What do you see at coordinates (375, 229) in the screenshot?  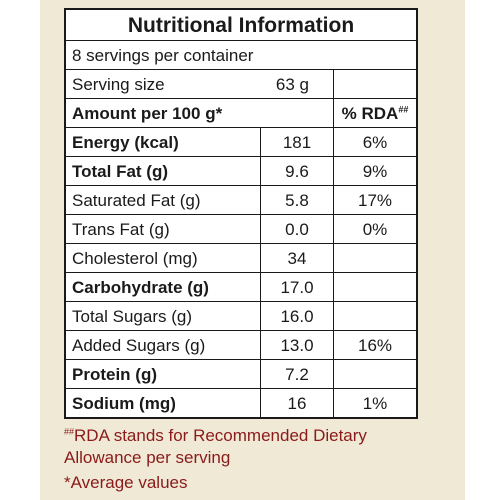 I see `nutrient-rda: 0%` at bounding box center [375, 229].